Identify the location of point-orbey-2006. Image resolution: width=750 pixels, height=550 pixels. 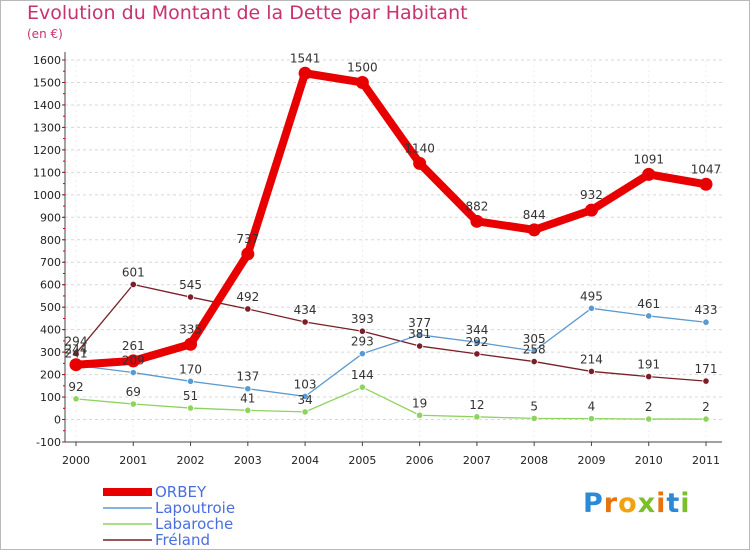
(420, 163).